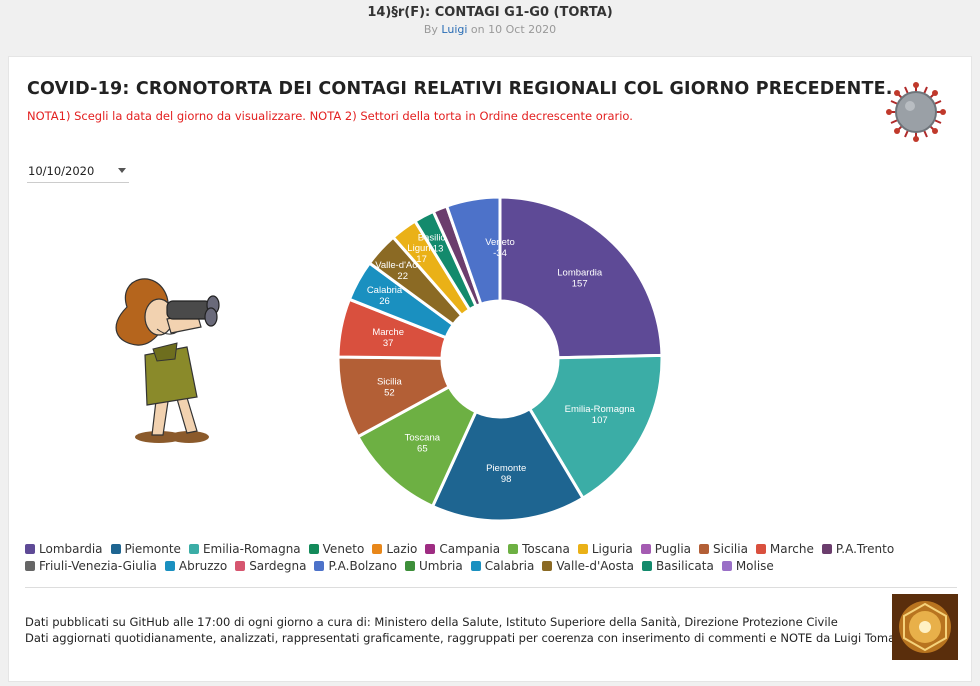 The height and width of the screenshot is (686, 980). I want to click on legend-item: Friuli-Venezia-Giulia, so click(91, 566).